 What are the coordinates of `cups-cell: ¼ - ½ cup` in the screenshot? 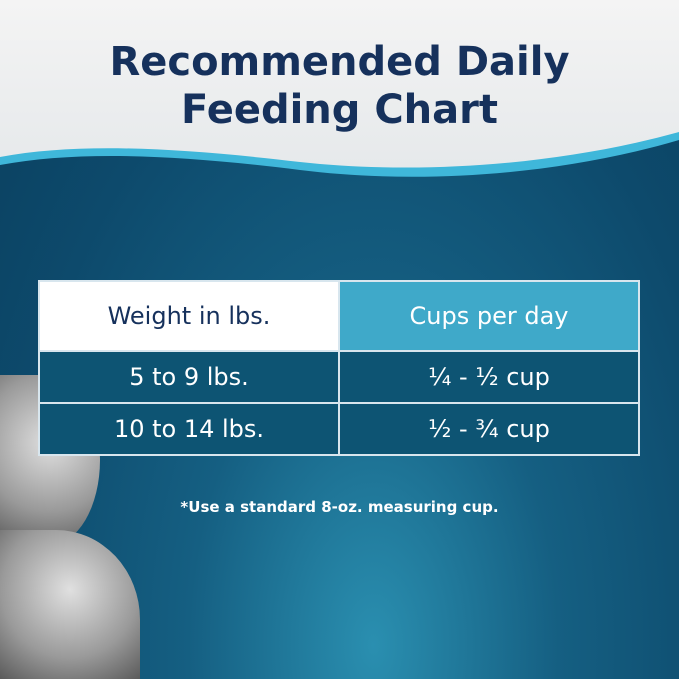 It's located at (489, 377).